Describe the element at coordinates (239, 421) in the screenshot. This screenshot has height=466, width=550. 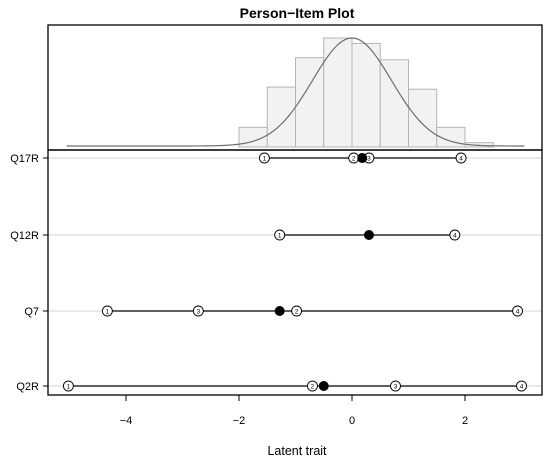
I see `x-tick-label: −2` at that location.